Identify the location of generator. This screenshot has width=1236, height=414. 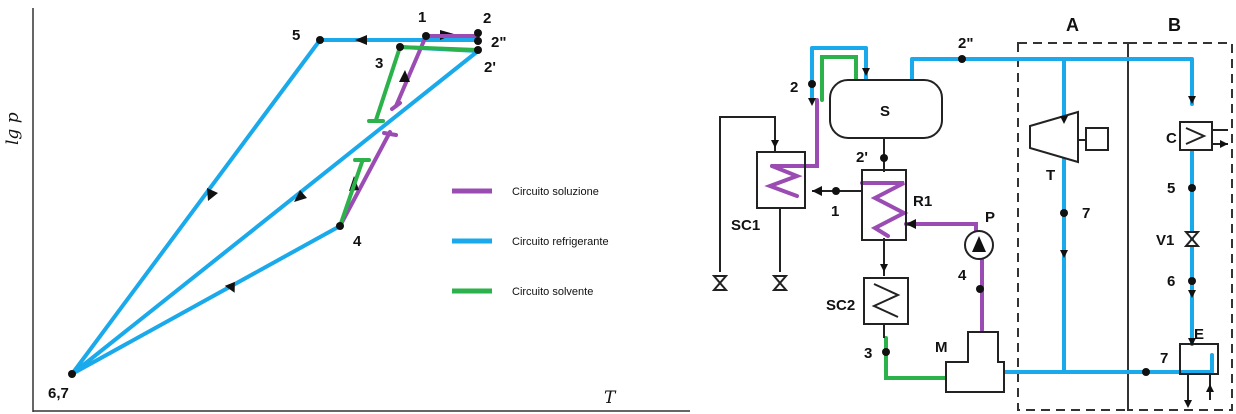
(1097, 139).